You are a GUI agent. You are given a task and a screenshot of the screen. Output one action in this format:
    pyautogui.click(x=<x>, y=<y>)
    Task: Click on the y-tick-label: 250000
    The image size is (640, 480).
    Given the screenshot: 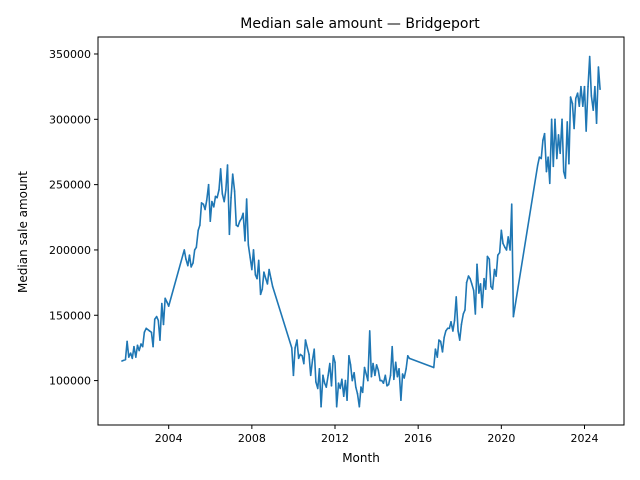 What is the action you would take?
    pyautogui.click(x=70, y=185)
    